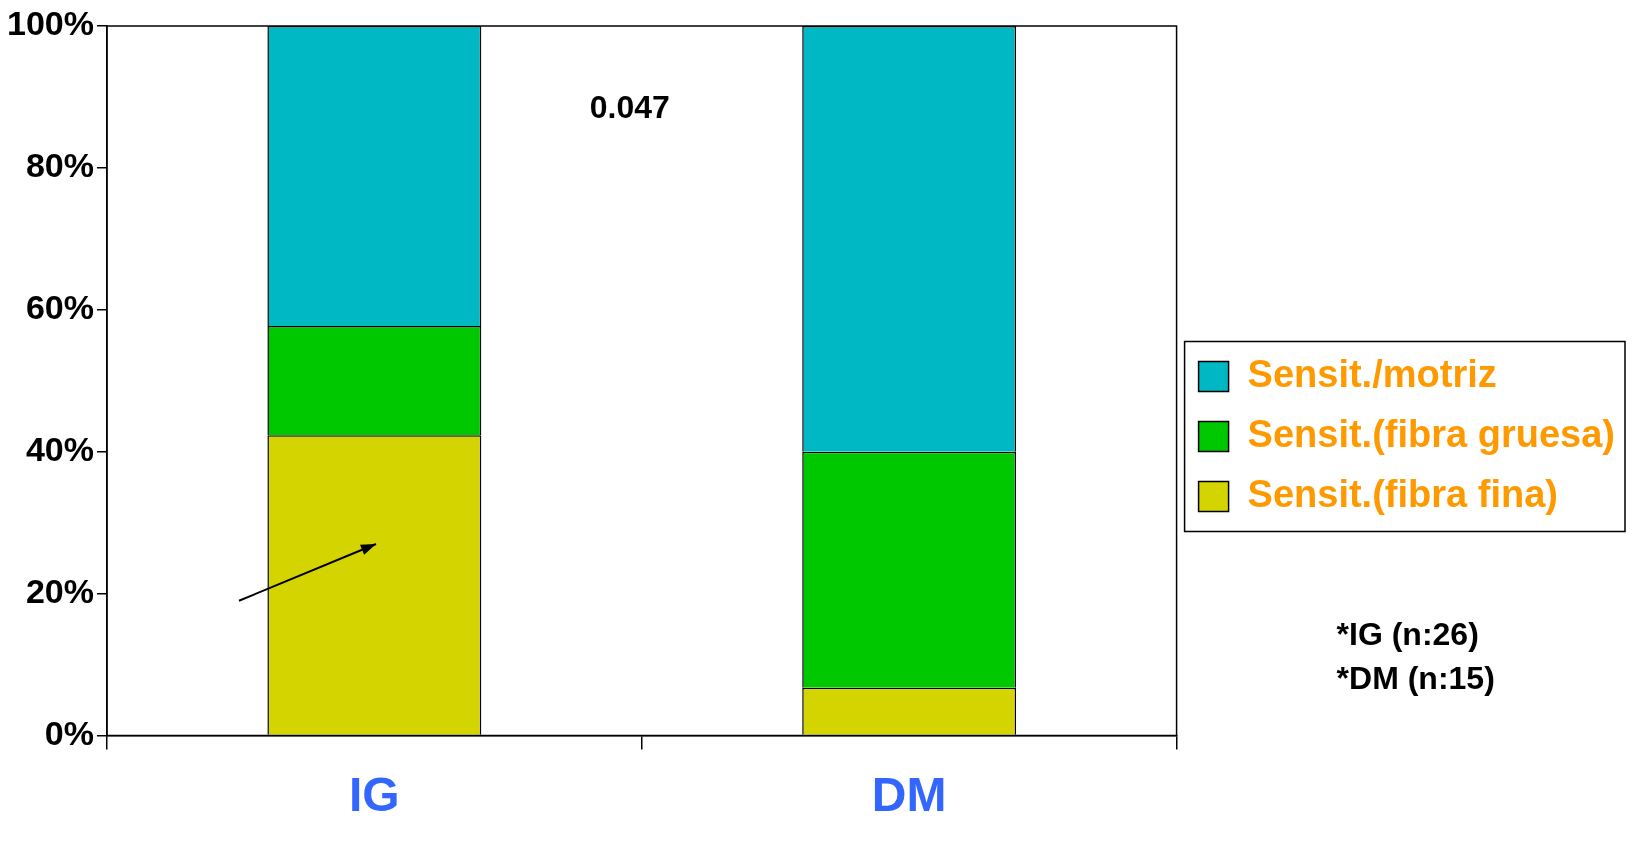 This screenshot has width=1639, height=851. What do you see at coordinates (1372, 373) in the screenshot?
I see `legend-label: Sensit./motriz` at bounding box center [1372, 373].